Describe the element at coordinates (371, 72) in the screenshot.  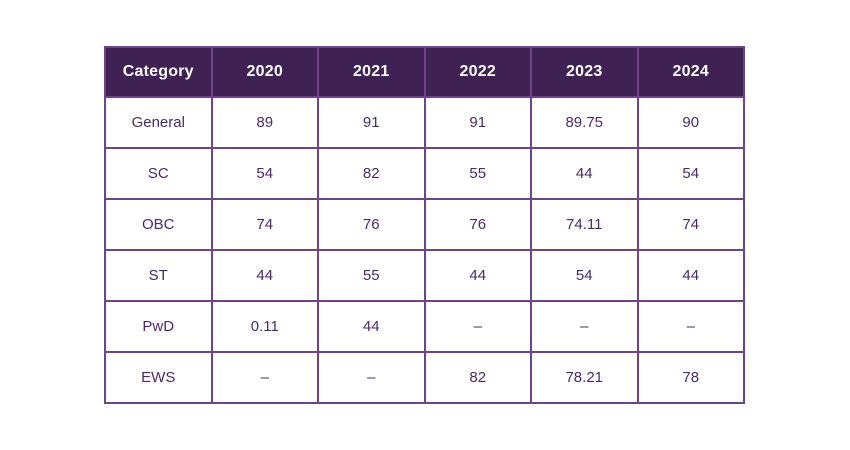
I see `column-header-2021: 2021` at that location.